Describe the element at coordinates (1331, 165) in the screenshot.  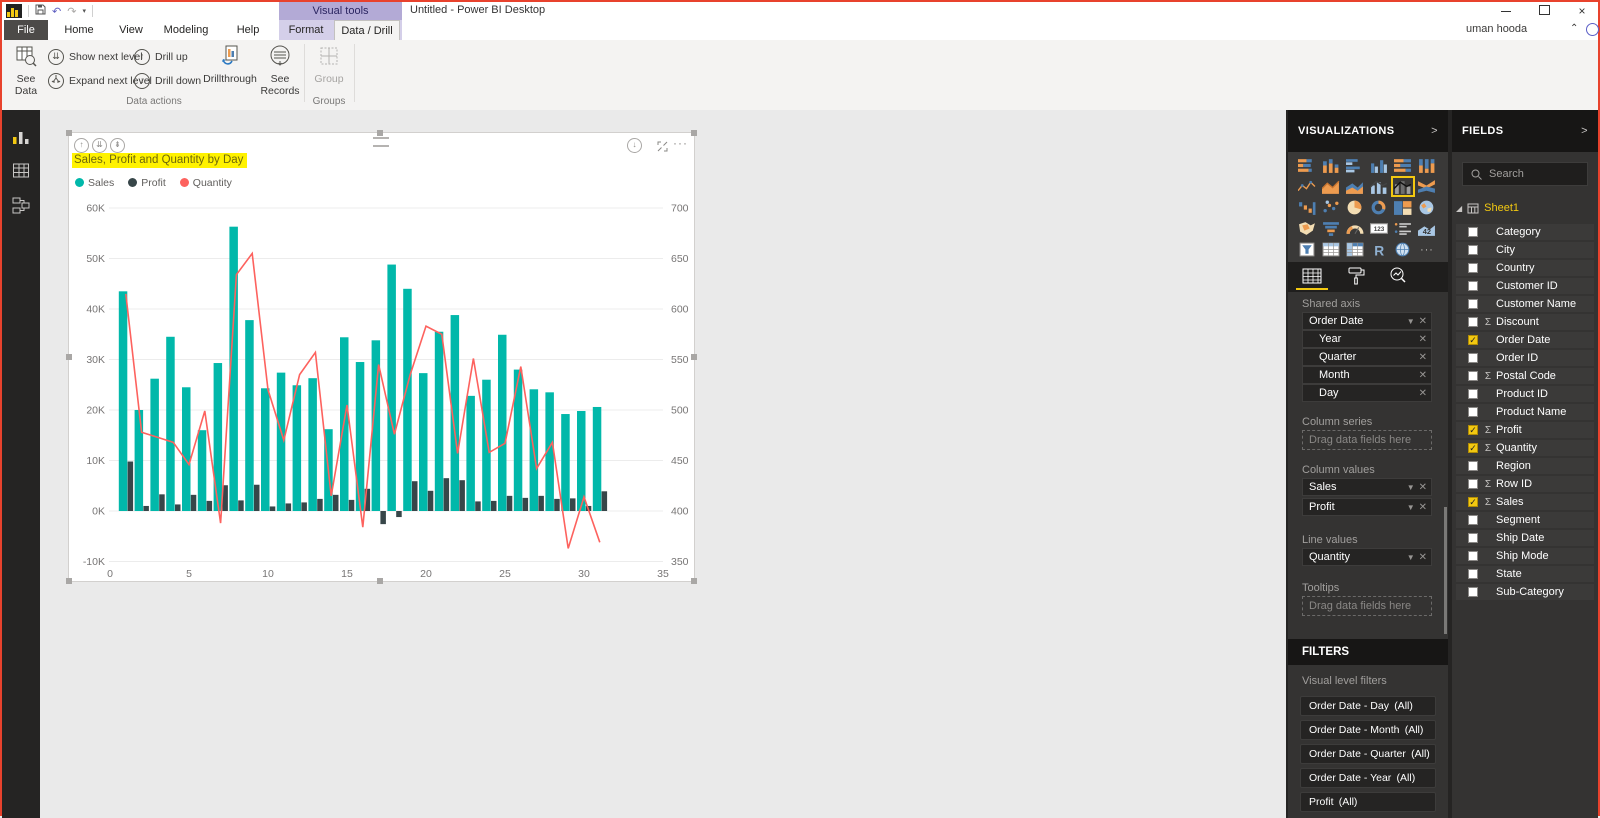
I see `visual-type-stacked-column-icon` at that location.